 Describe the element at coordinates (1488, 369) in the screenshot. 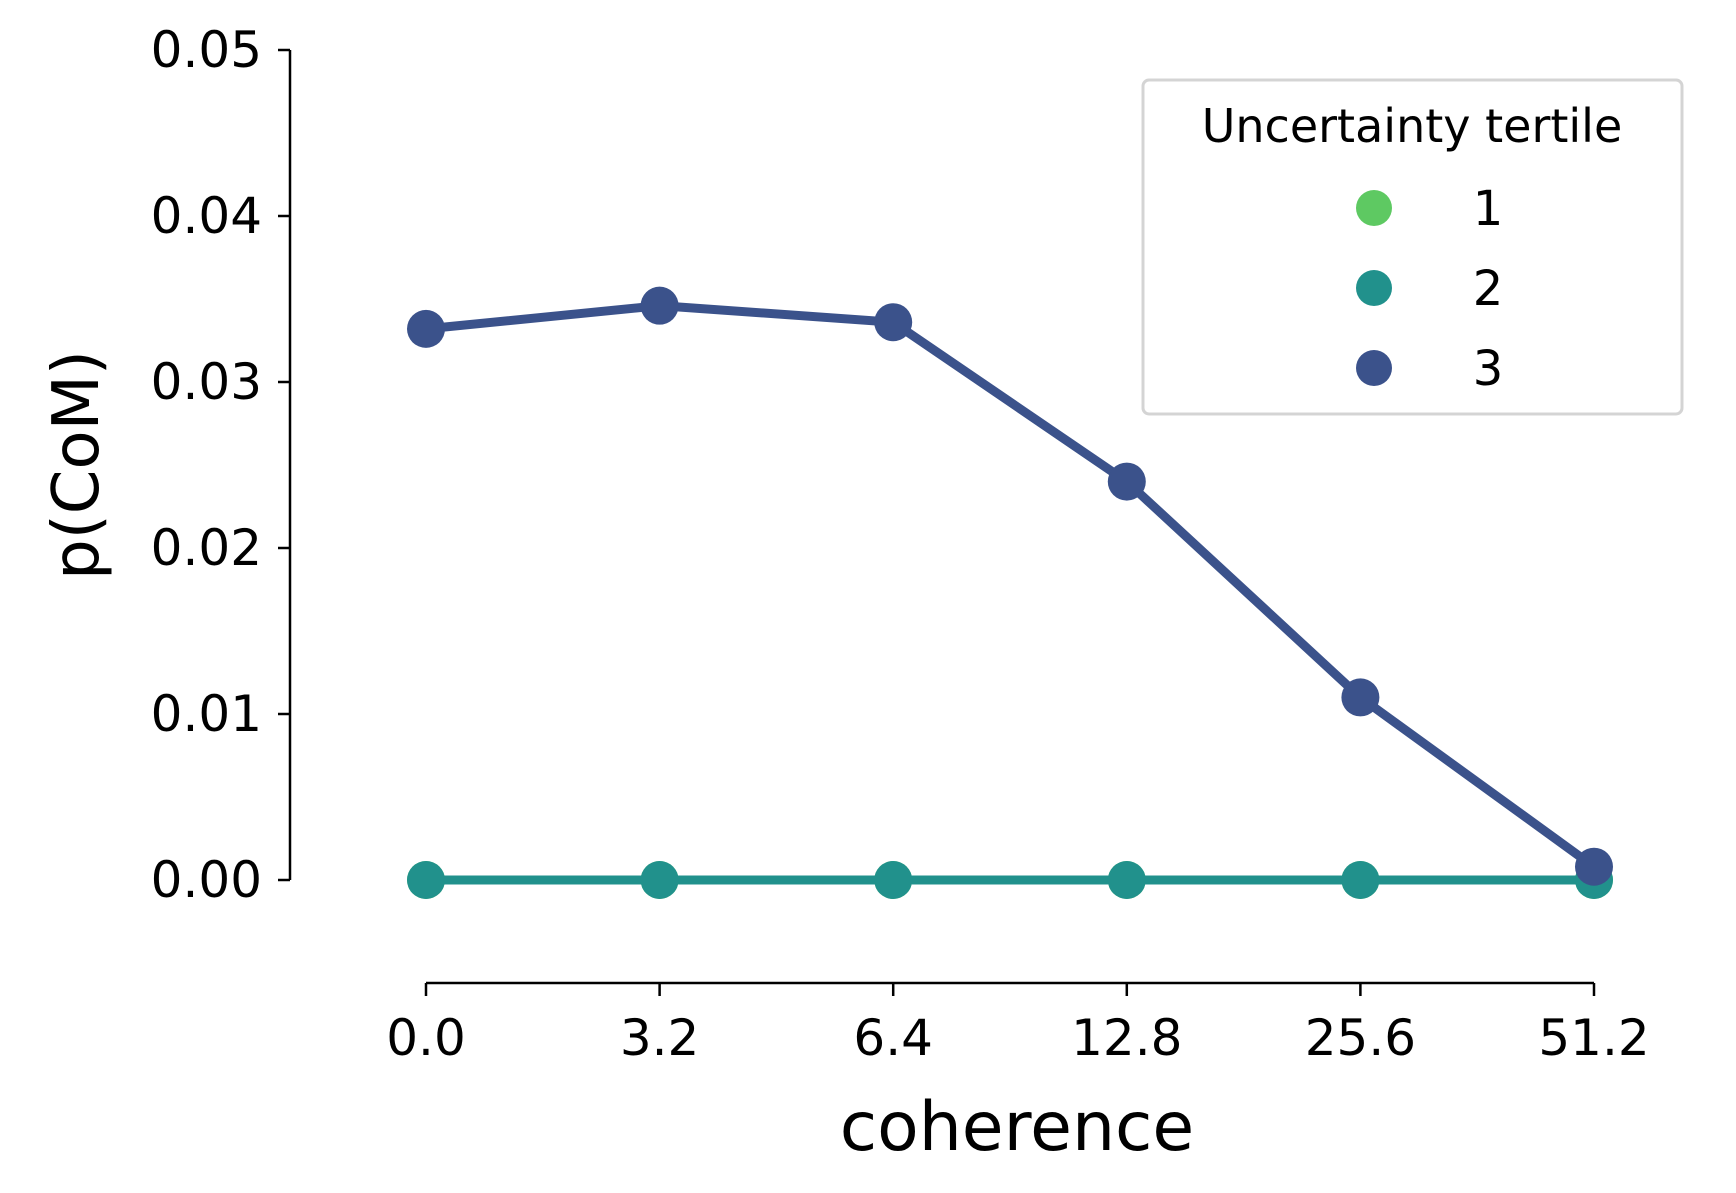

I see `legend-label: 3` at that location.